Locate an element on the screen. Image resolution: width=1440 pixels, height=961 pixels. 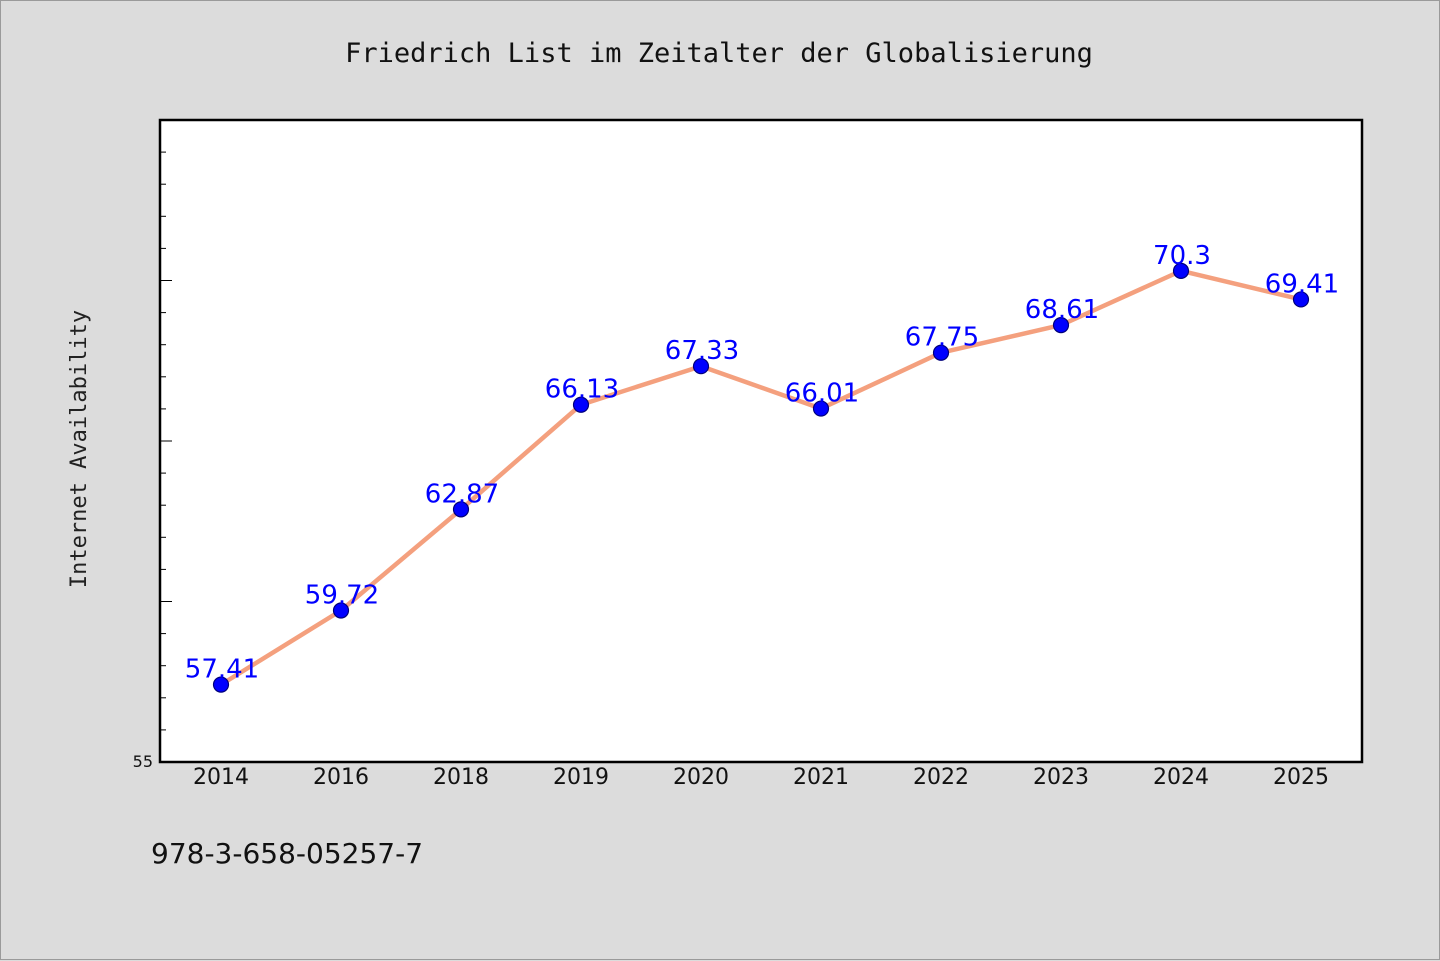
y-axis-ticks is located at coordinates (166, 441).